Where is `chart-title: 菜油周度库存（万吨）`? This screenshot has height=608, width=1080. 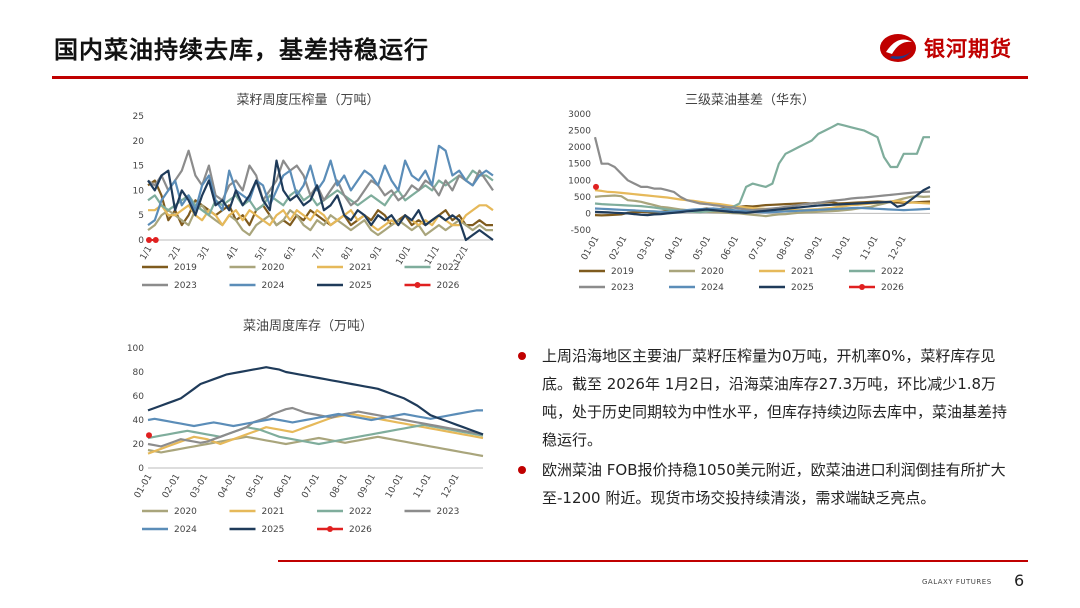
chart-title: 菜油周度库存（万吨） is located at coordinates (308, 326).